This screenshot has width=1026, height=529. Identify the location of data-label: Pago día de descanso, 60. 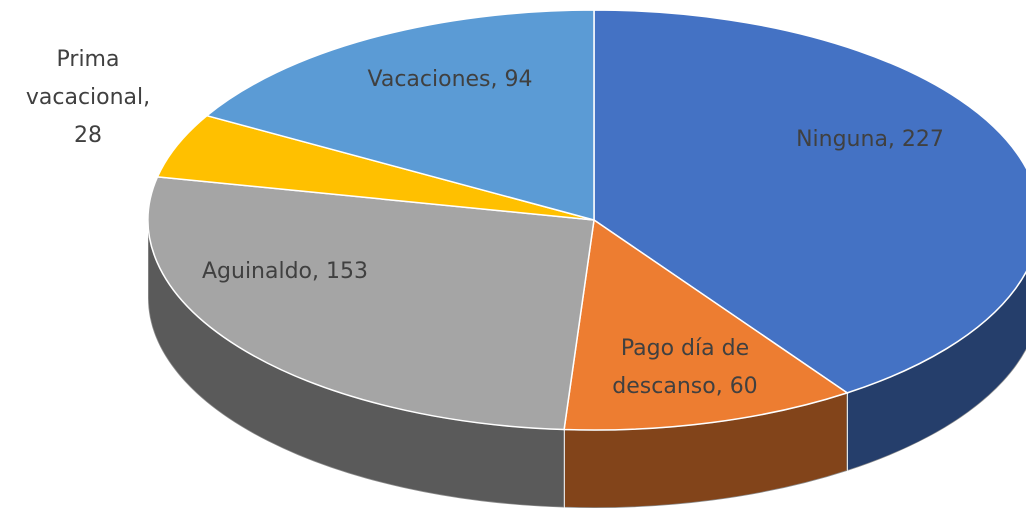
(684, 367).